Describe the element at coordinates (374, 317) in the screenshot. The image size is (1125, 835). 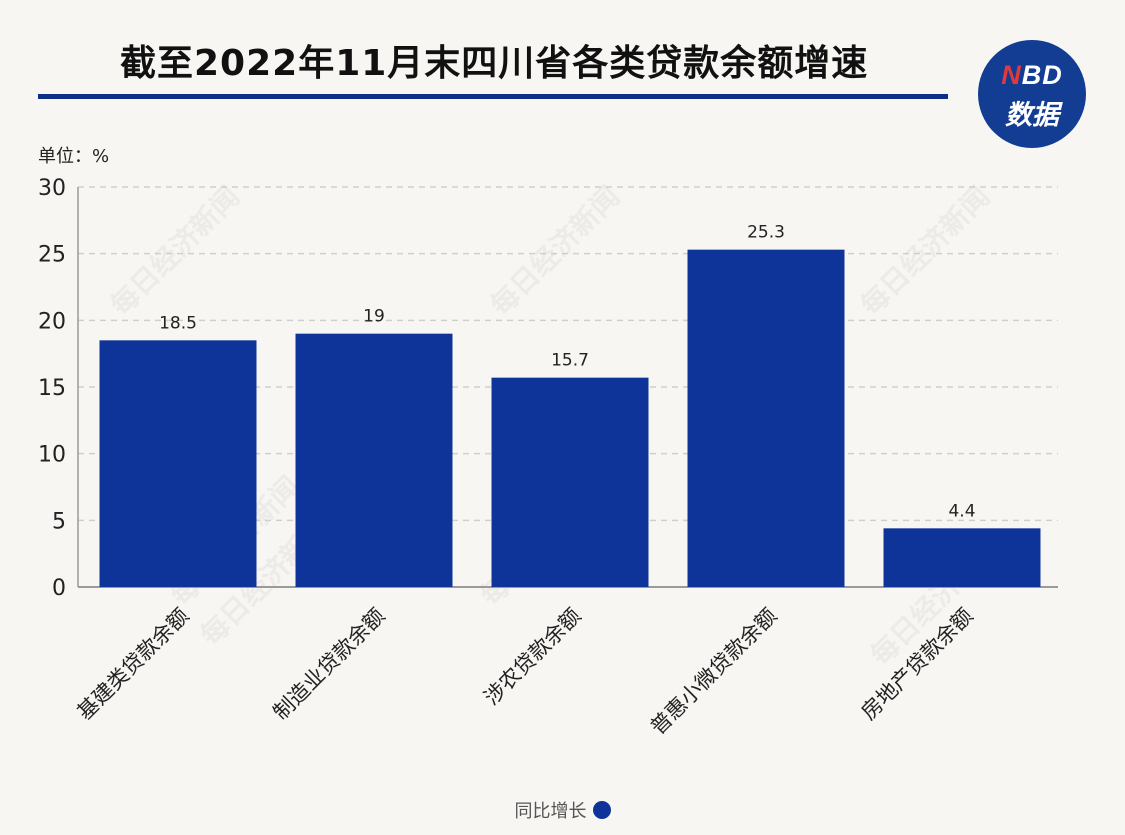
I see `data-label: 19` at that location.